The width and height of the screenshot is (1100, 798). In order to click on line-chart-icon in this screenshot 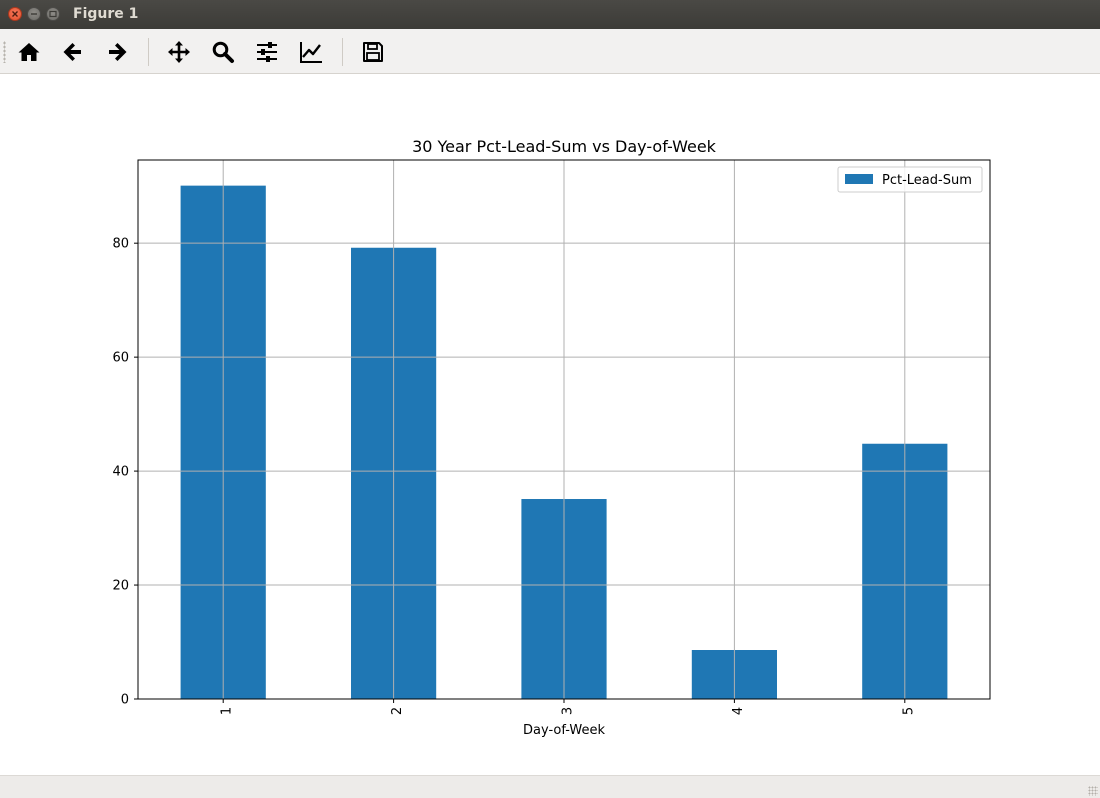, I will do `click(311, 52)`.